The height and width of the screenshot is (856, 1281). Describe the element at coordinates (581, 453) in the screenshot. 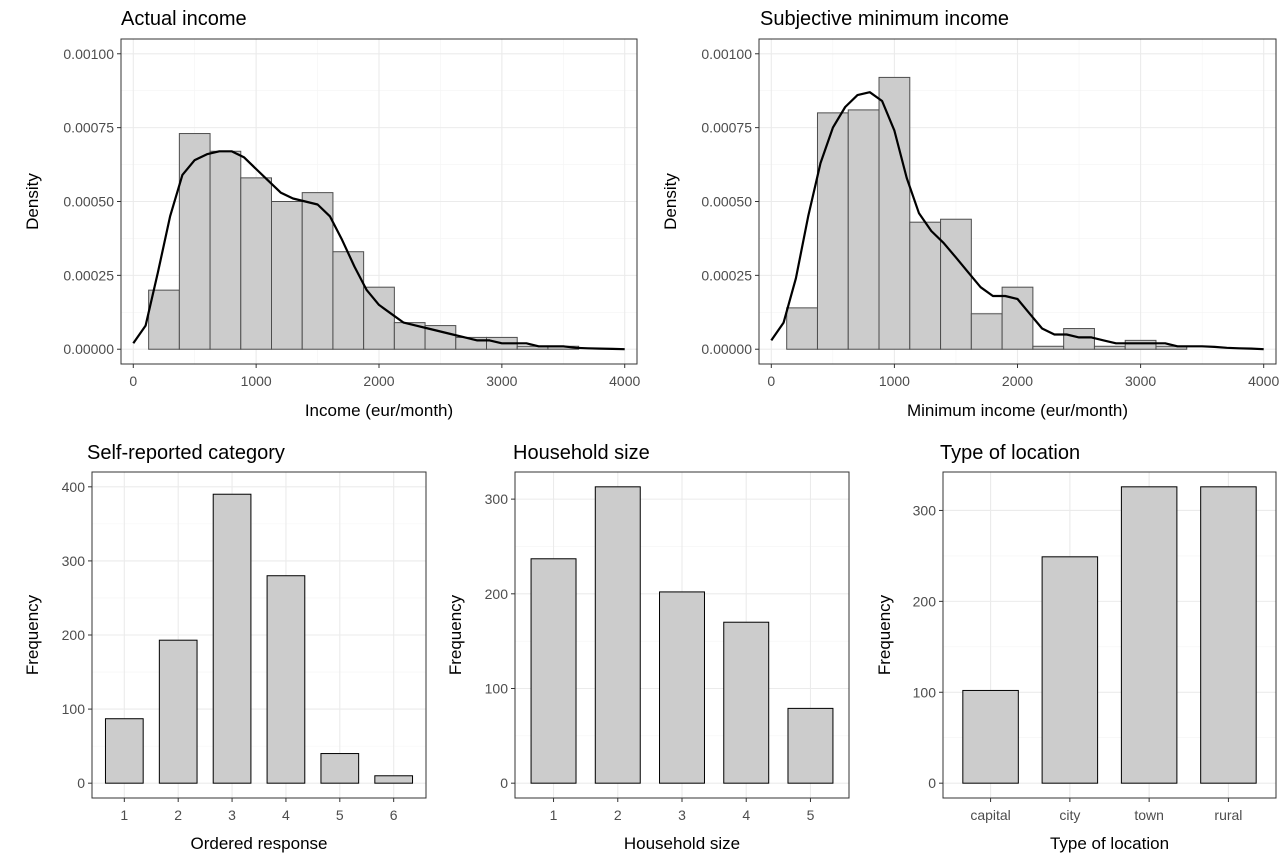

I see `panel-title: Household size` at that location.